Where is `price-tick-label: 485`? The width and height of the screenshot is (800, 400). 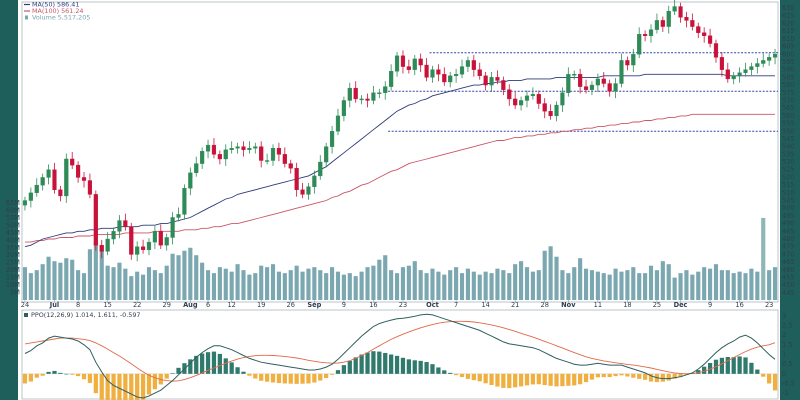
price-tick-label: 485 is located at coordinates (788, 231).